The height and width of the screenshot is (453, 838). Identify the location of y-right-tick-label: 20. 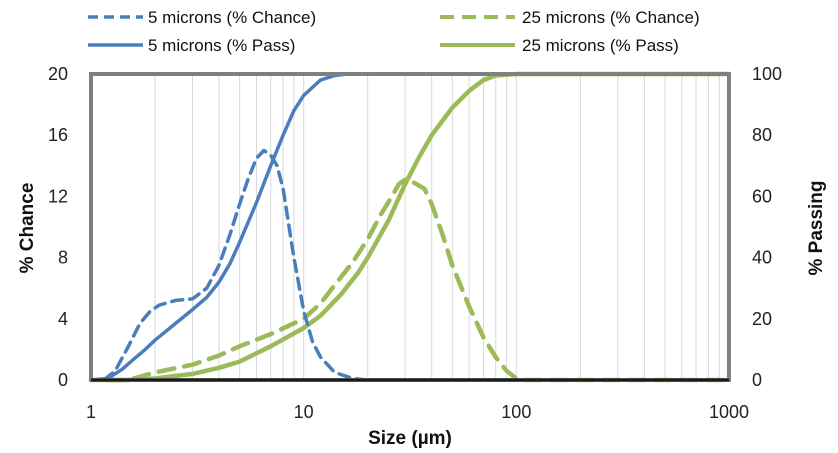
(762, 319).